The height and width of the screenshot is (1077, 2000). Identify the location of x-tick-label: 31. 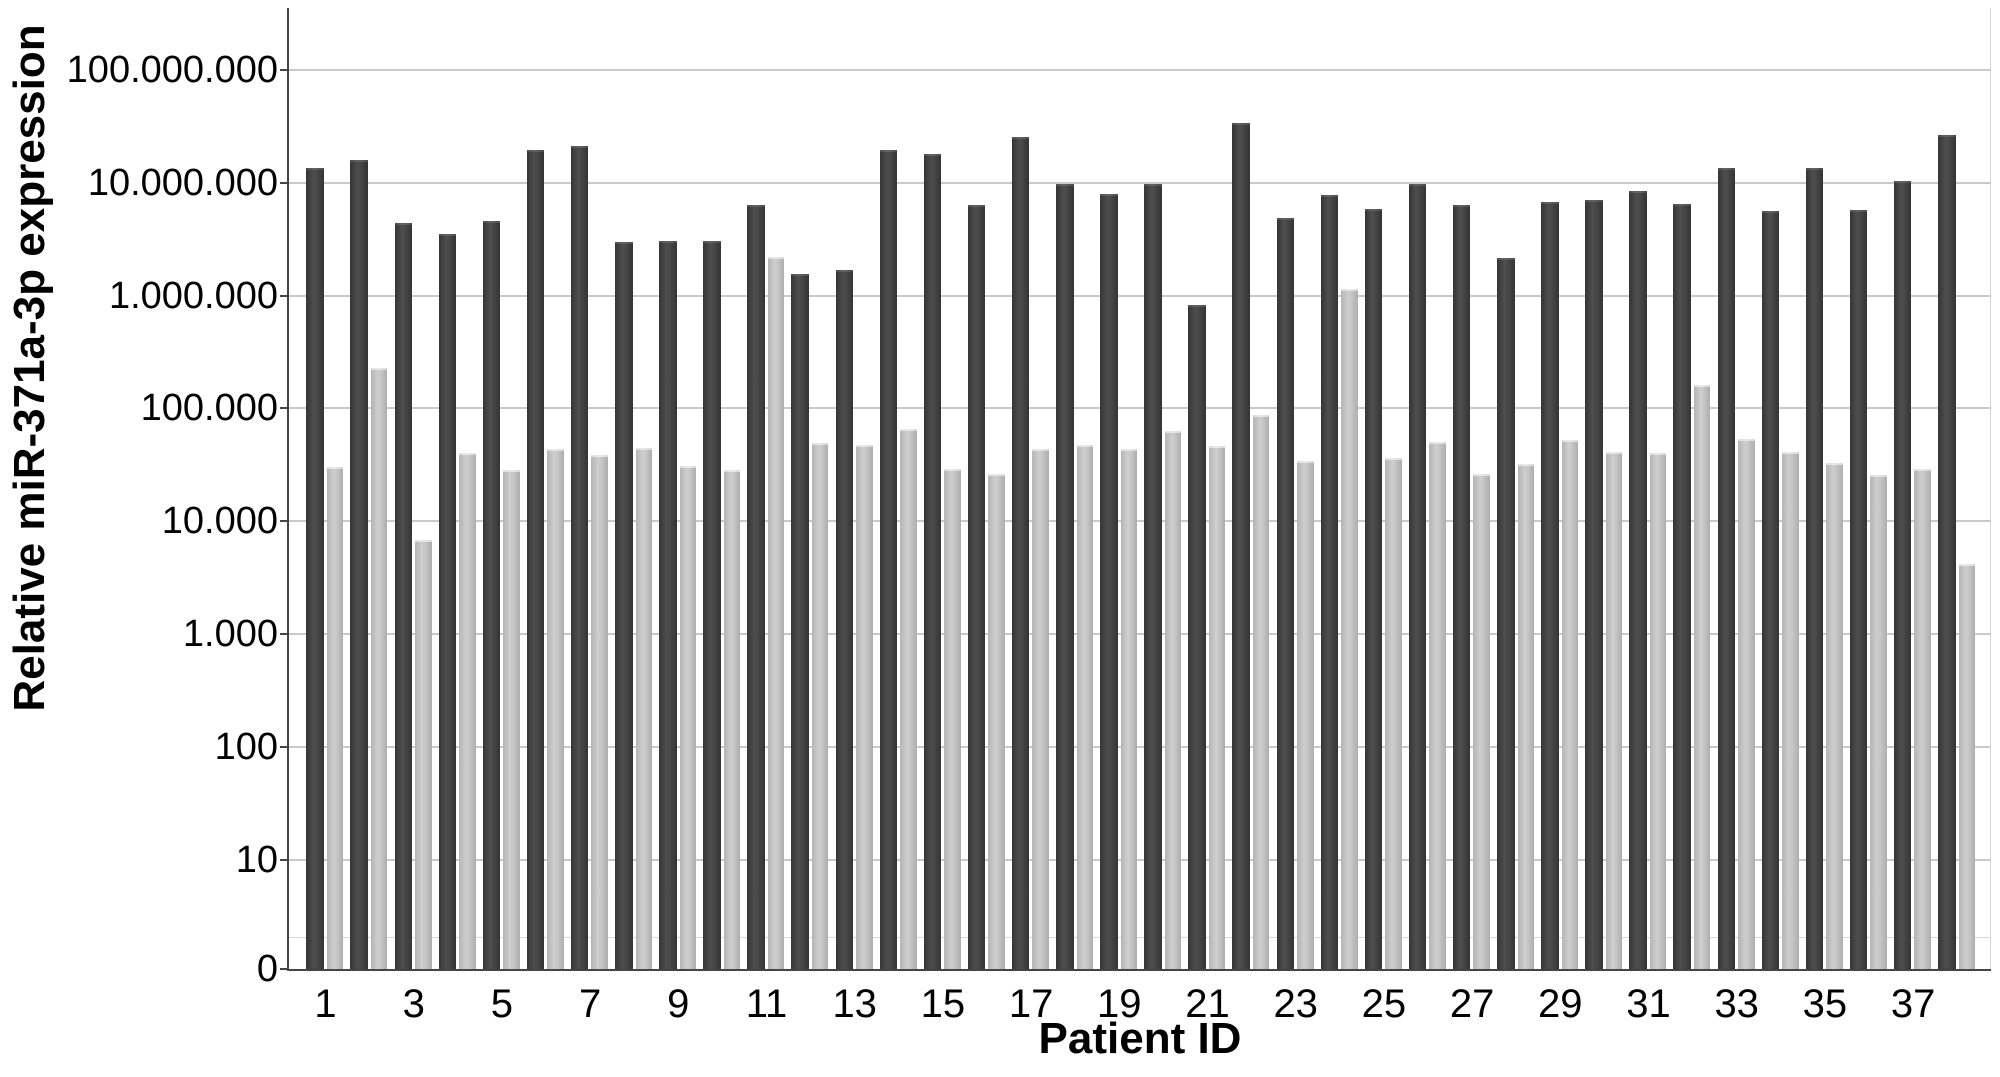
(1648, 1004).